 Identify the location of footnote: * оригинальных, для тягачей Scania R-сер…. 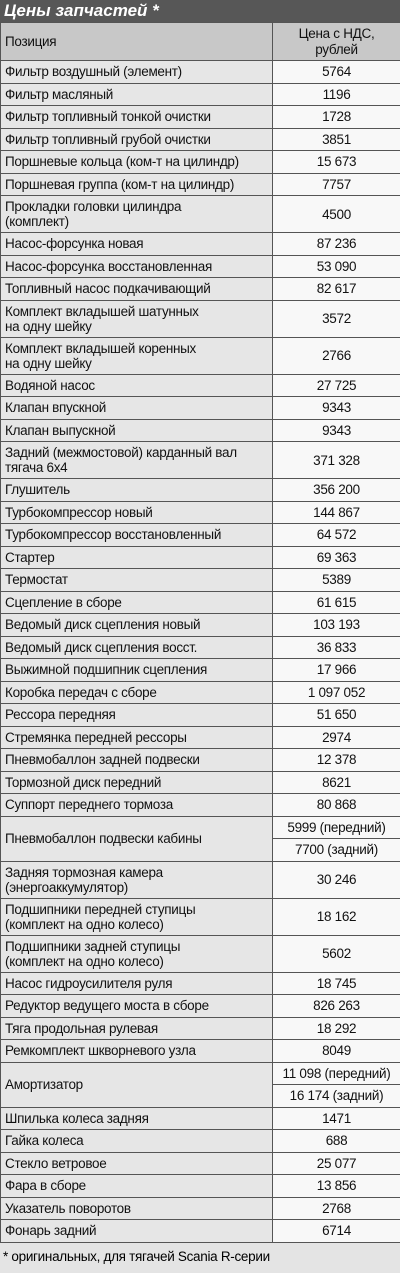
(200, 1258).